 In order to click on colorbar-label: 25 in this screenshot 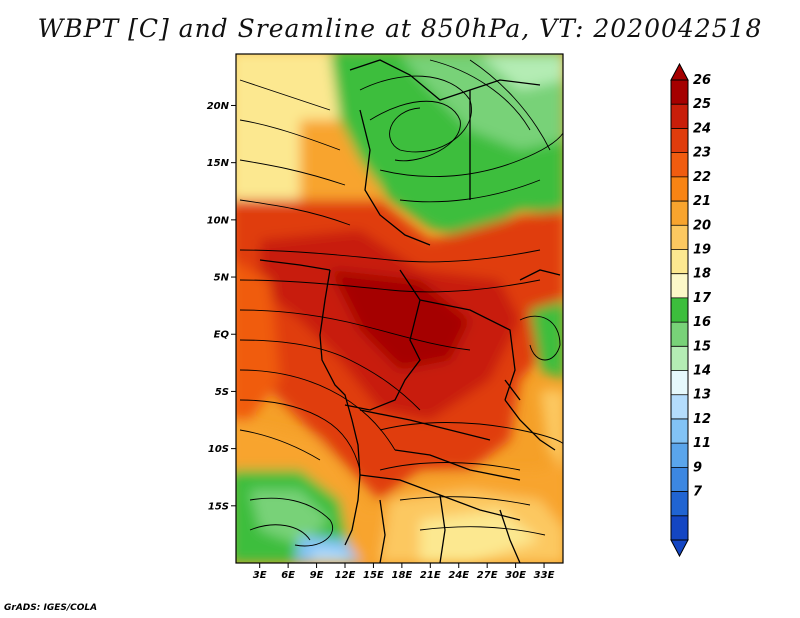, I will do `click(702, 104)`.